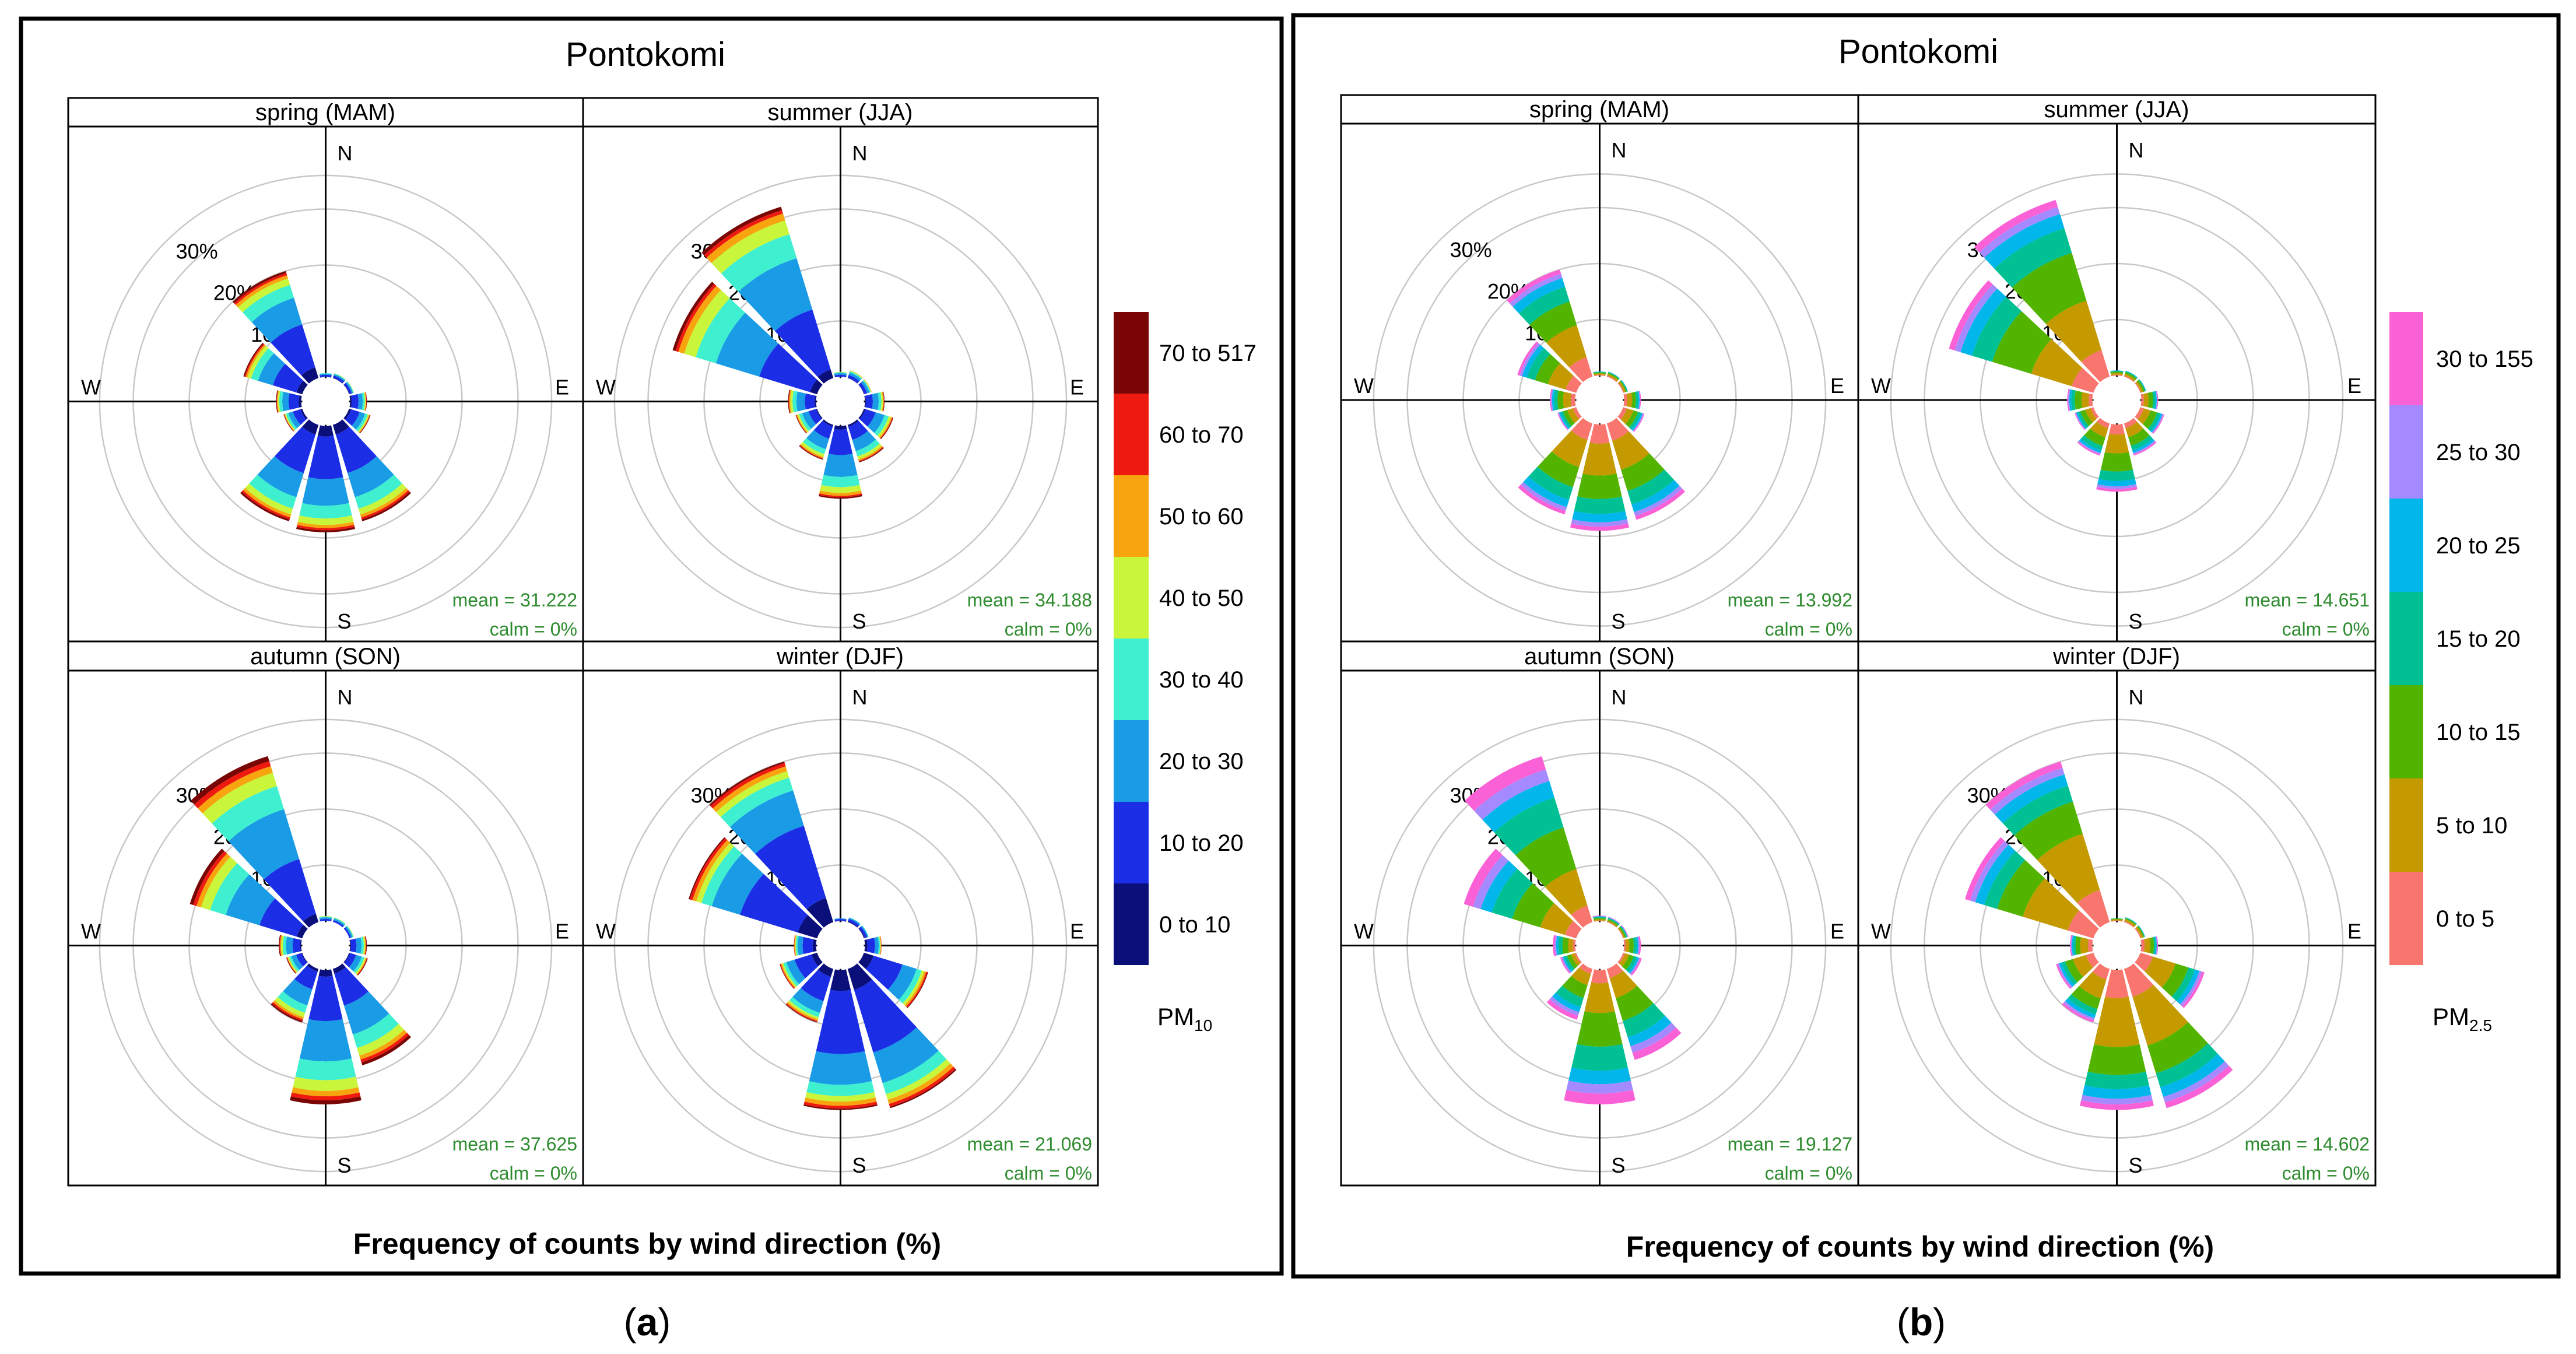 Image resolution: width=2576 pixels, height=1354 pixels. Describe the element at coordinates (562, 388) in the screenshot. I see `compass-label: E` at that location.